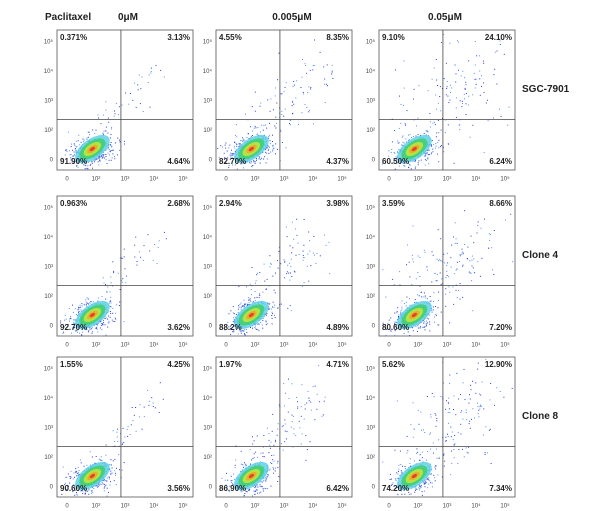 Image resolution: width=600 pixels, height=511 pixels. I want to click on quadrant-percent: 80.60%, so click(395, 327).